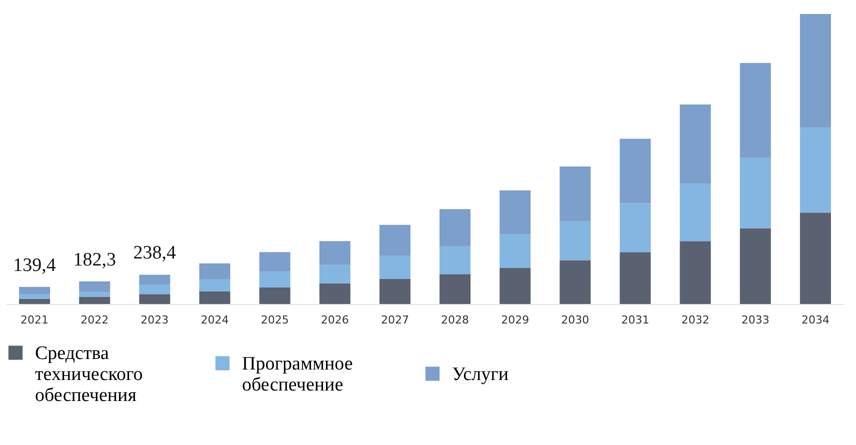  Describe the element at coordinates (334, 320) in the screenshot. I see `x-tick-label: 2026` at that location.